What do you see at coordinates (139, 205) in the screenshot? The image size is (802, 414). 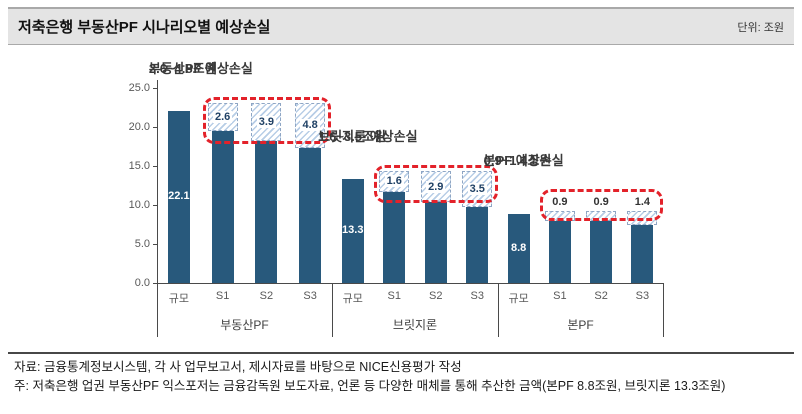 I see `y-tick-label: 10.0` at bounding box center [139, 205].